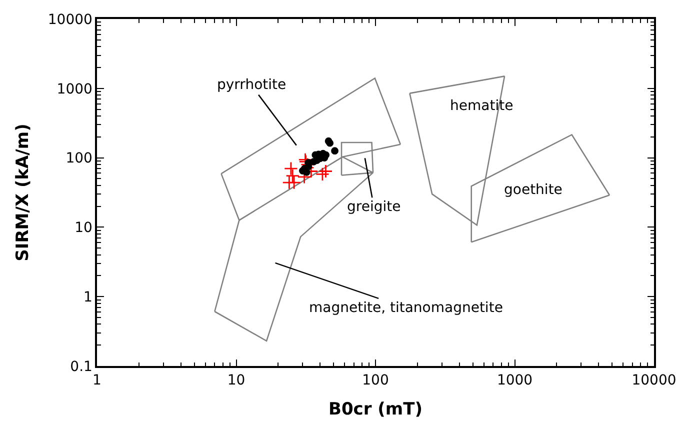  I want to click on y-tick-label: 10000, so click(70, 20).